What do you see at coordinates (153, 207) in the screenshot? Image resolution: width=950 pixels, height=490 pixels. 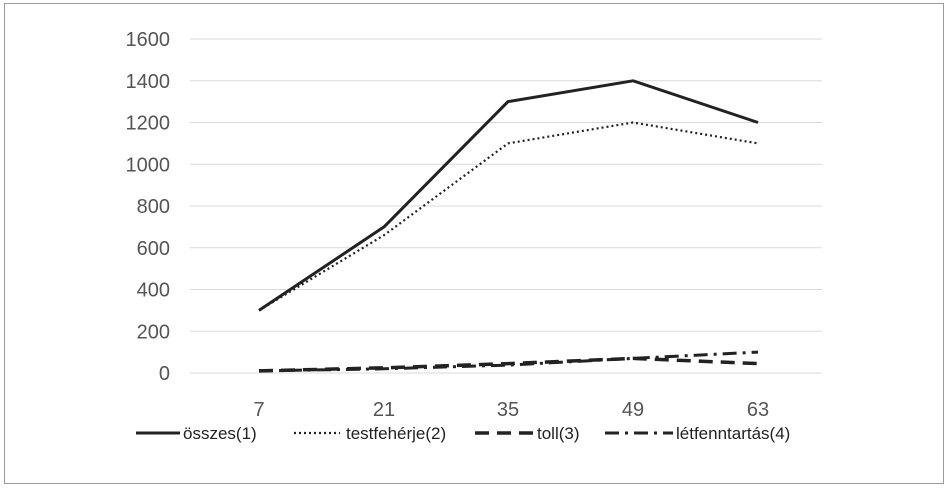 I see `y-tick-label: 800` at bounding box center [153, 207].